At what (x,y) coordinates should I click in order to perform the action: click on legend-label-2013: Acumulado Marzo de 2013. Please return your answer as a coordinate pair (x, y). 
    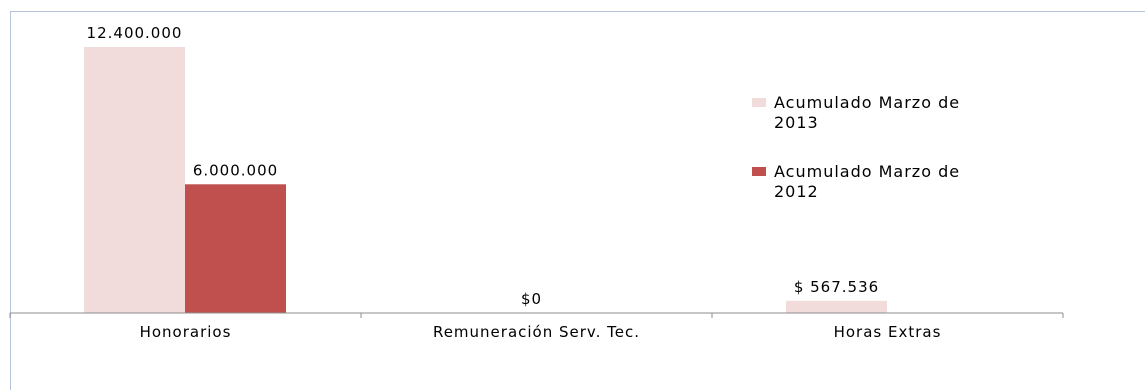
    Looking at the image, I should click on (867, 112).